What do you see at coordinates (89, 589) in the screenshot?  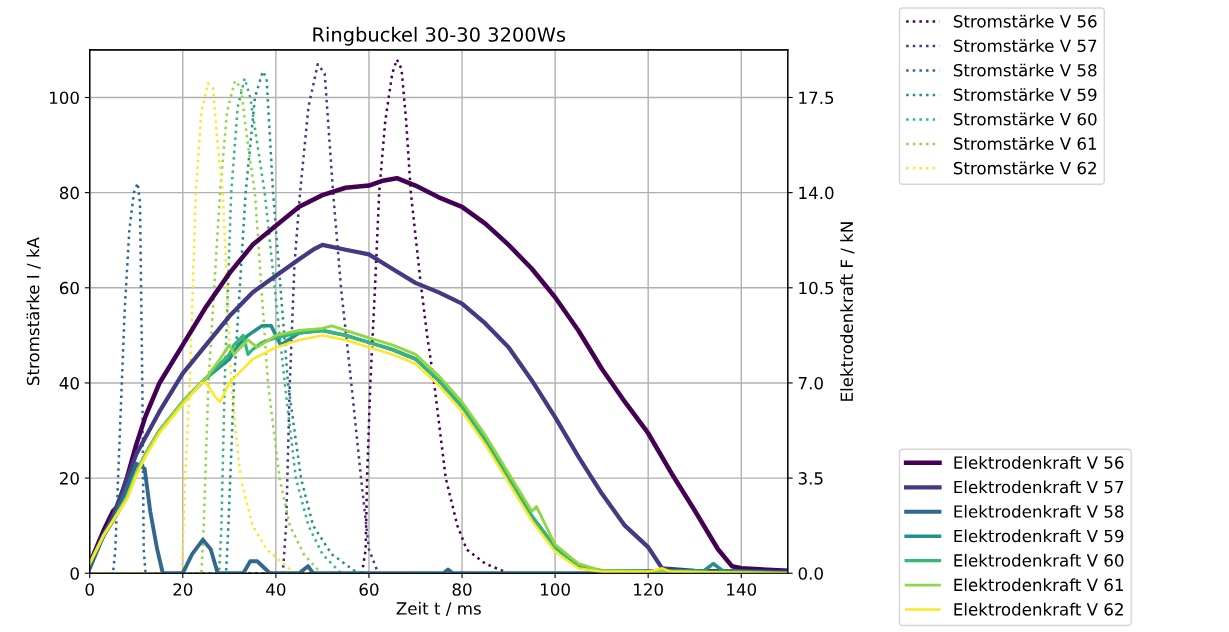 I see `x-tick-label: 0` at bounding box center [89, 589].